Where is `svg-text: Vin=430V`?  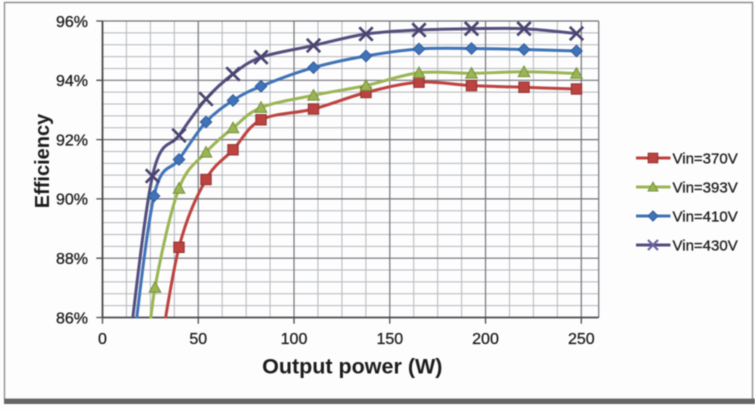
svg-text: Vin=430V is located at coordinates (705, 245).